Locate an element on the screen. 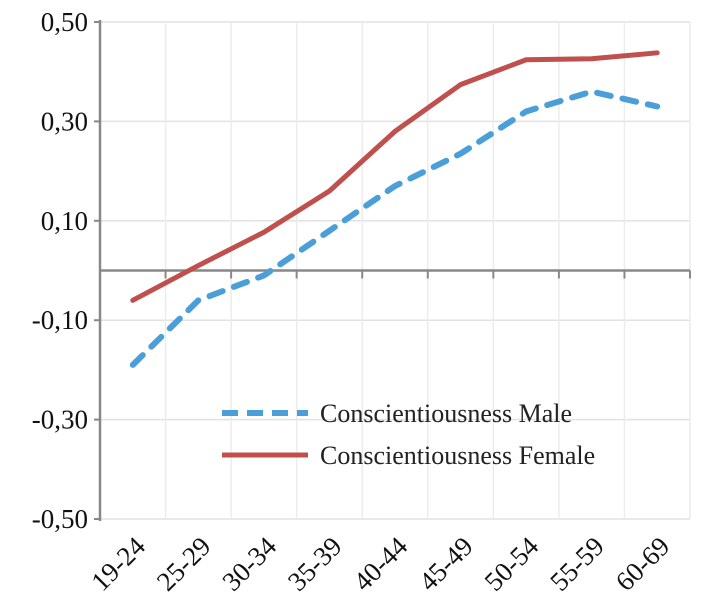  x-tick-label: 30-34 is located at coordinates (249, 564).